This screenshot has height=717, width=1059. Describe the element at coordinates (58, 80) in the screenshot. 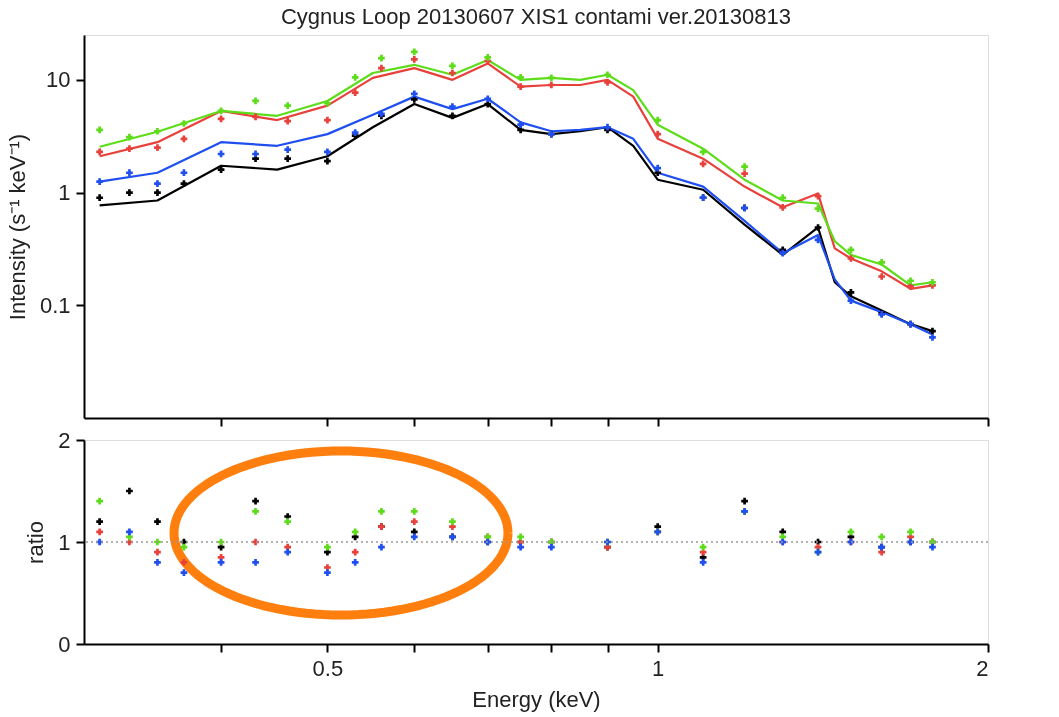

I see `y-tick-label: 10` at that location.